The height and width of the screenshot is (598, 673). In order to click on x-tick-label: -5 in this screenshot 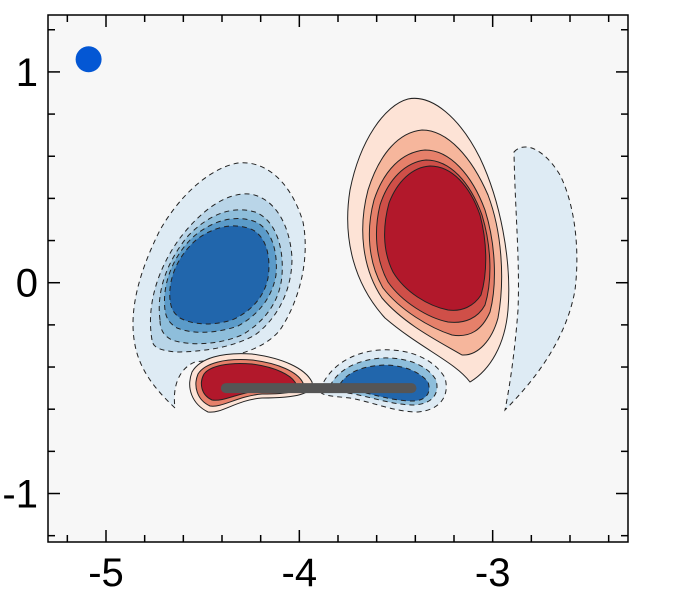, I will do `click(106, 573)`.